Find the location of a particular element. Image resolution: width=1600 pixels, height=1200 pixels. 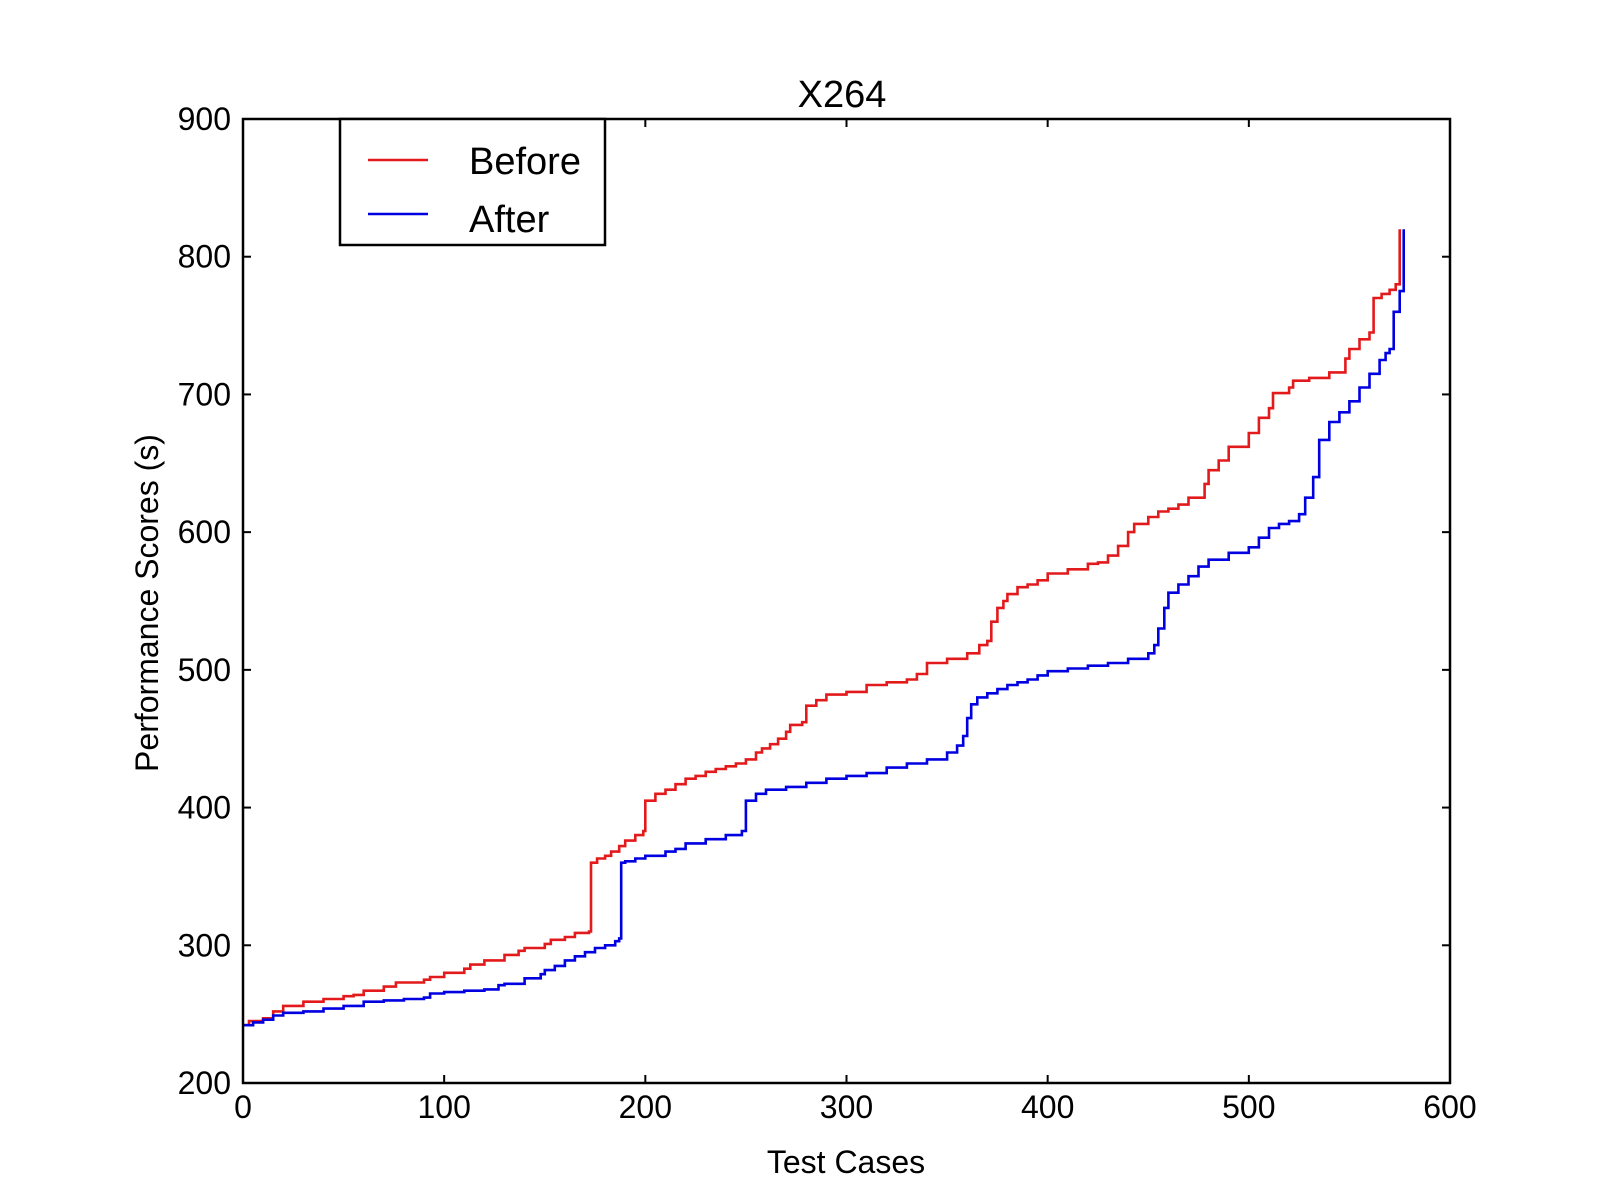

legend: Before After is located at coordinates (472, 182).